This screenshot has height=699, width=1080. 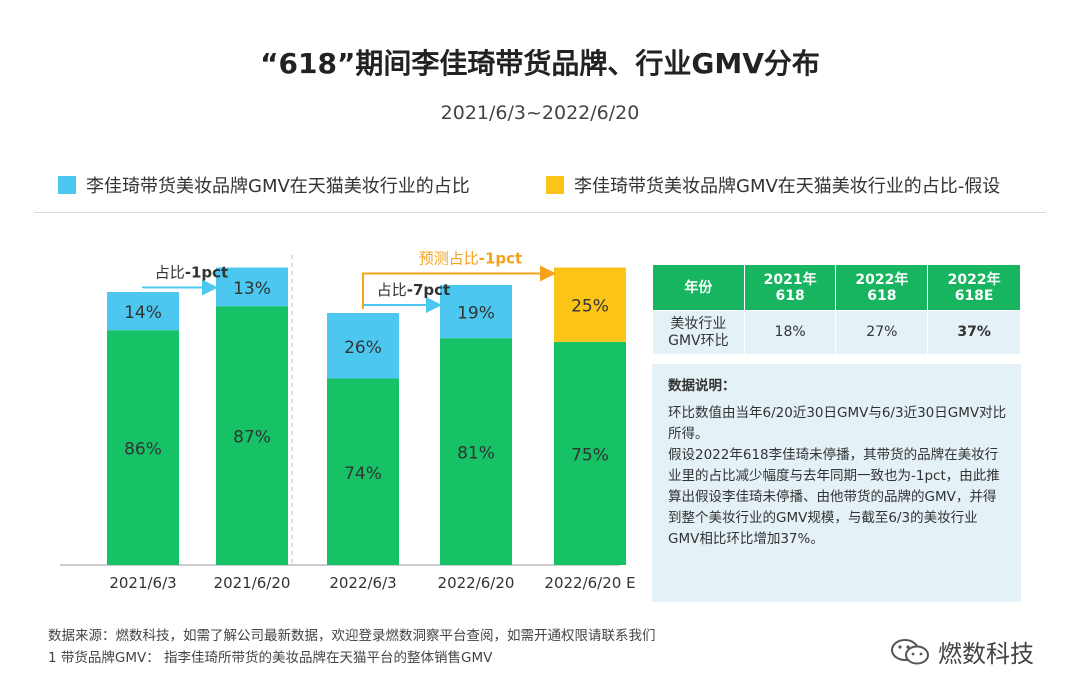 I want to click on data-label: 74%, so click(x=363, y=474).